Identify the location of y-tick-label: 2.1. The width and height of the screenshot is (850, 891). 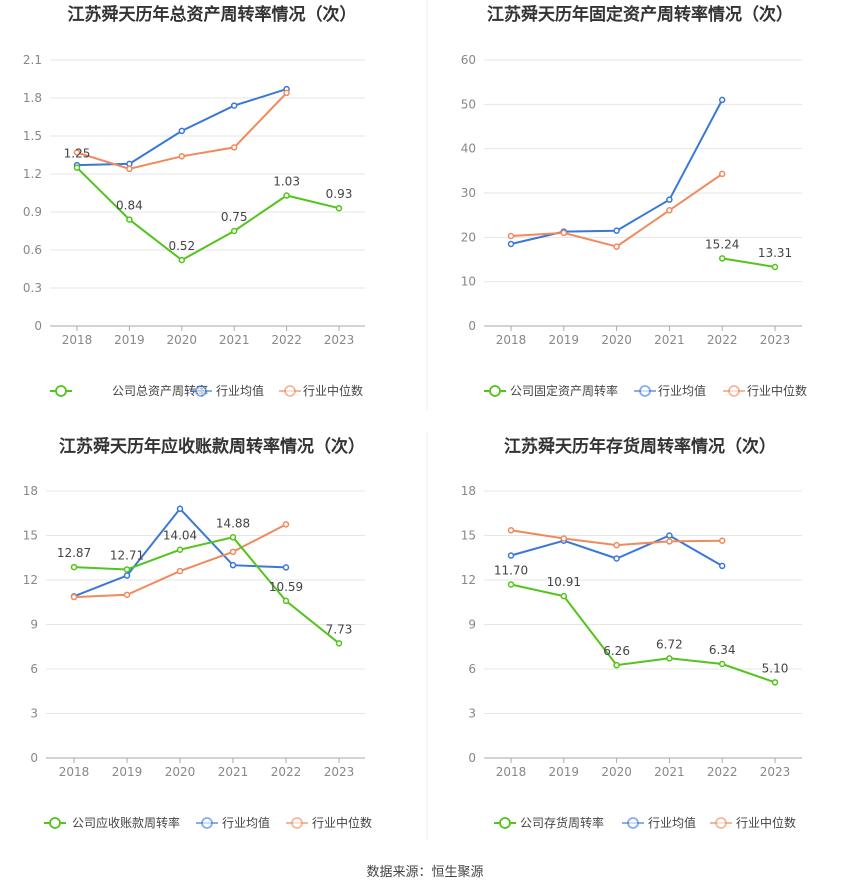
(32, 60).